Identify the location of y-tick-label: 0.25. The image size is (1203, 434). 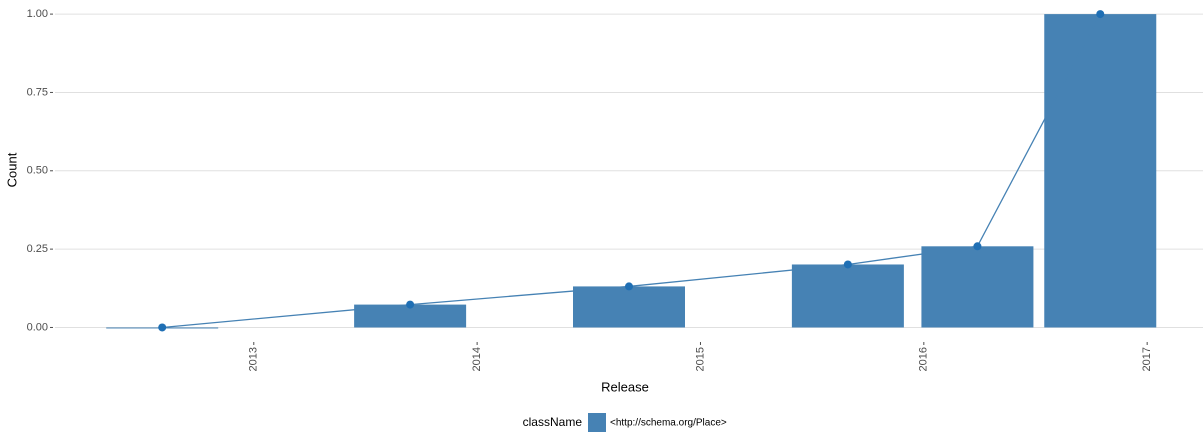
(37, 249).